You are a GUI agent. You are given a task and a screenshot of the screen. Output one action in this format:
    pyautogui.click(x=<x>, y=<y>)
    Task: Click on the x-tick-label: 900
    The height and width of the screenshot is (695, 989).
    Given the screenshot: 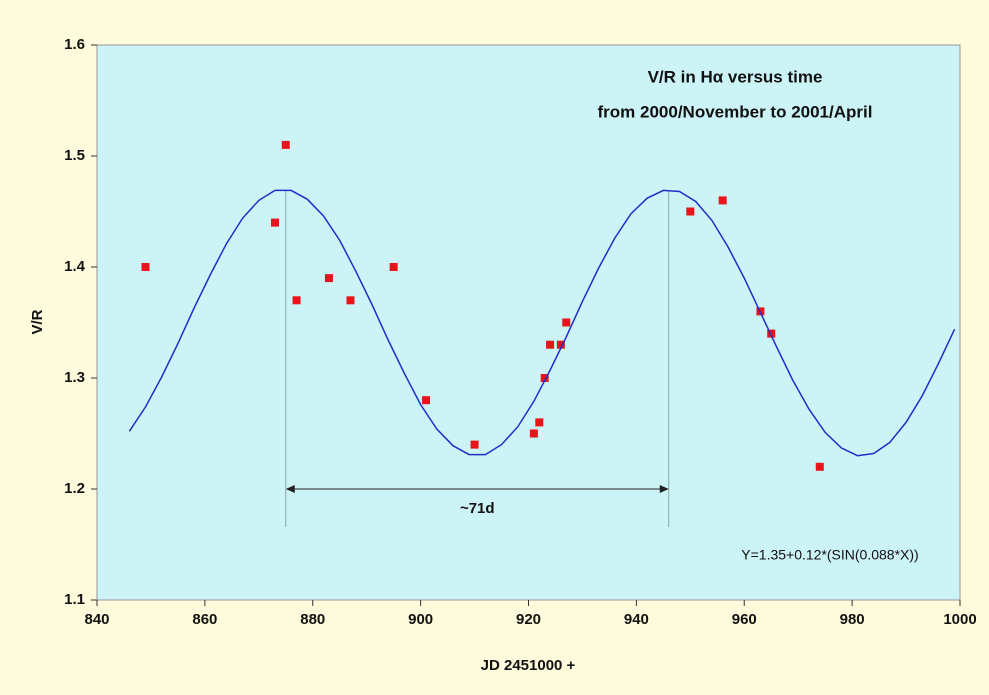 What is the action you would take?
    pyautogui.click(x=420, y=619)
    